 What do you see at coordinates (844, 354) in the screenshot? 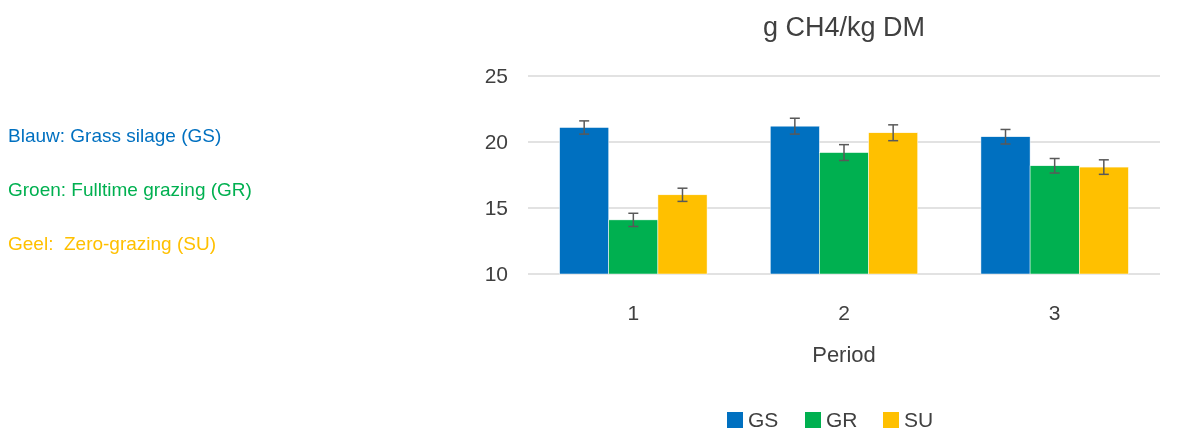
I see `x-axis-title: Period` at bounding box center [844, 354].